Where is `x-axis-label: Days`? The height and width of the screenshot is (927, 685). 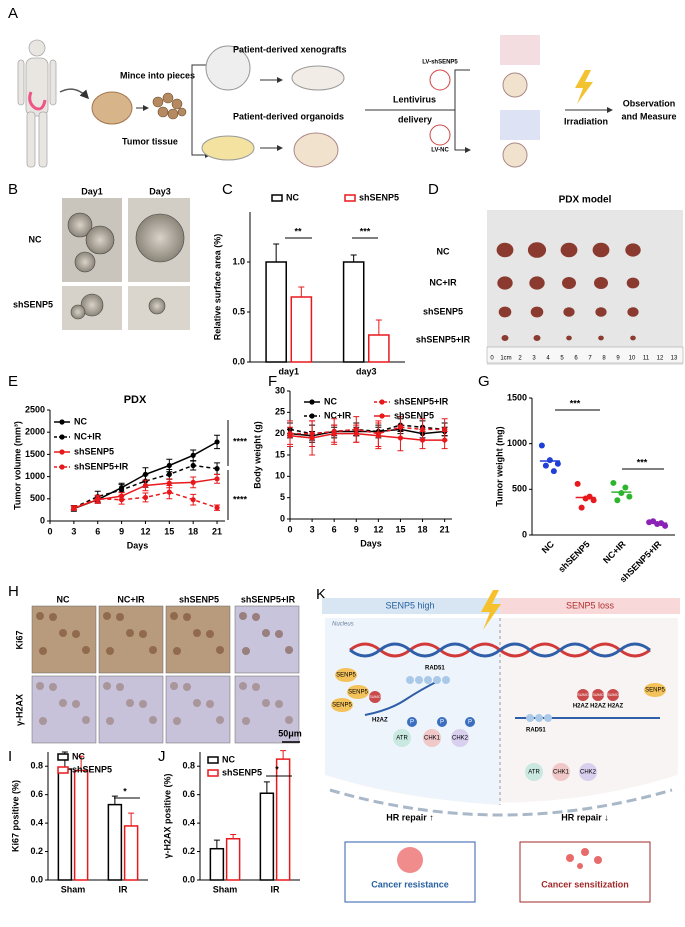 x-axis-label: Days is located at coordinates (138, 545).